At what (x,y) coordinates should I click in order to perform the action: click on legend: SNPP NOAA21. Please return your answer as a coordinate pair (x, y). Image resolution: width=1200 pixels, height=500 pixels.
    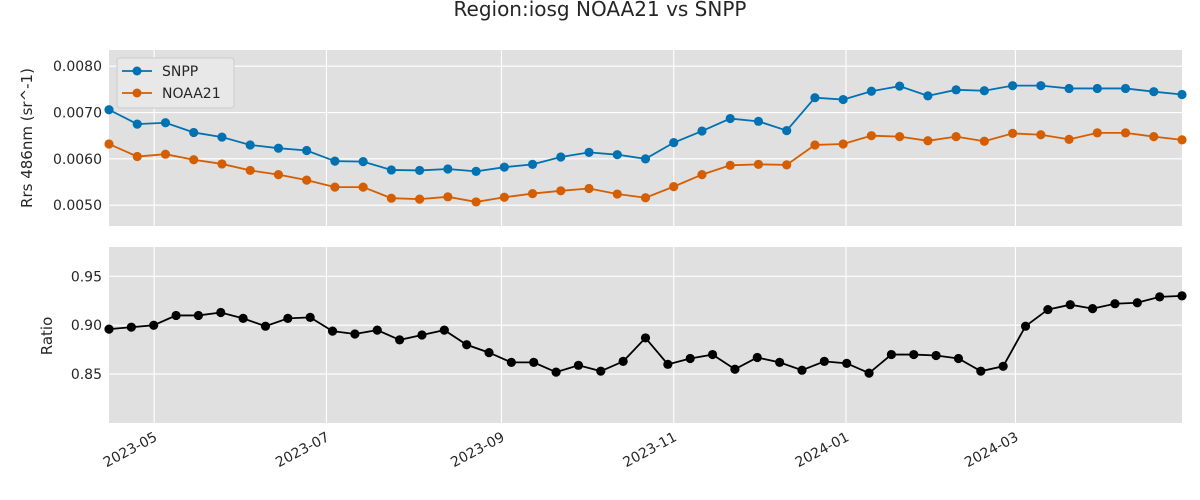
    Looking at the image, I should click on (175, 83).